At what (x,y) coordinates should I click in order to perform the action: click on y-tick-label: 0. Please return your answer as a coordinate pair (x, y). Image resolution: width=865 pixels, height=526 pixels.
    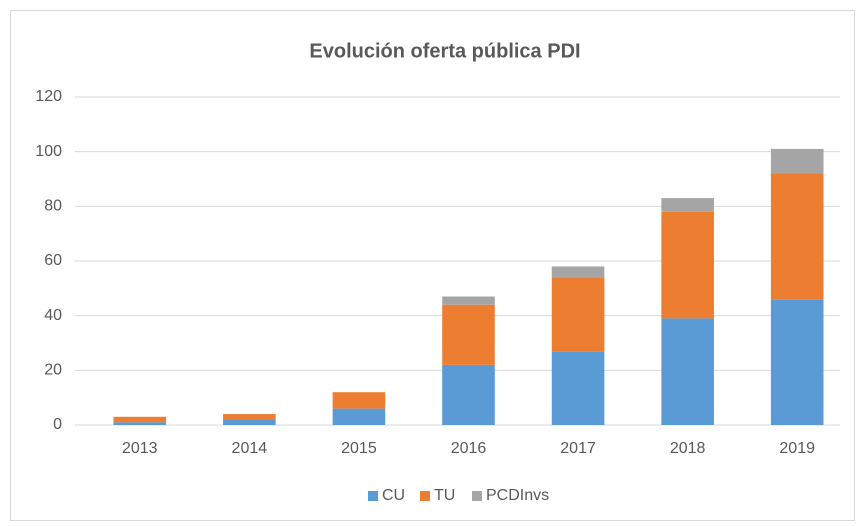
    Looking at the image, I should click on (57, 424).